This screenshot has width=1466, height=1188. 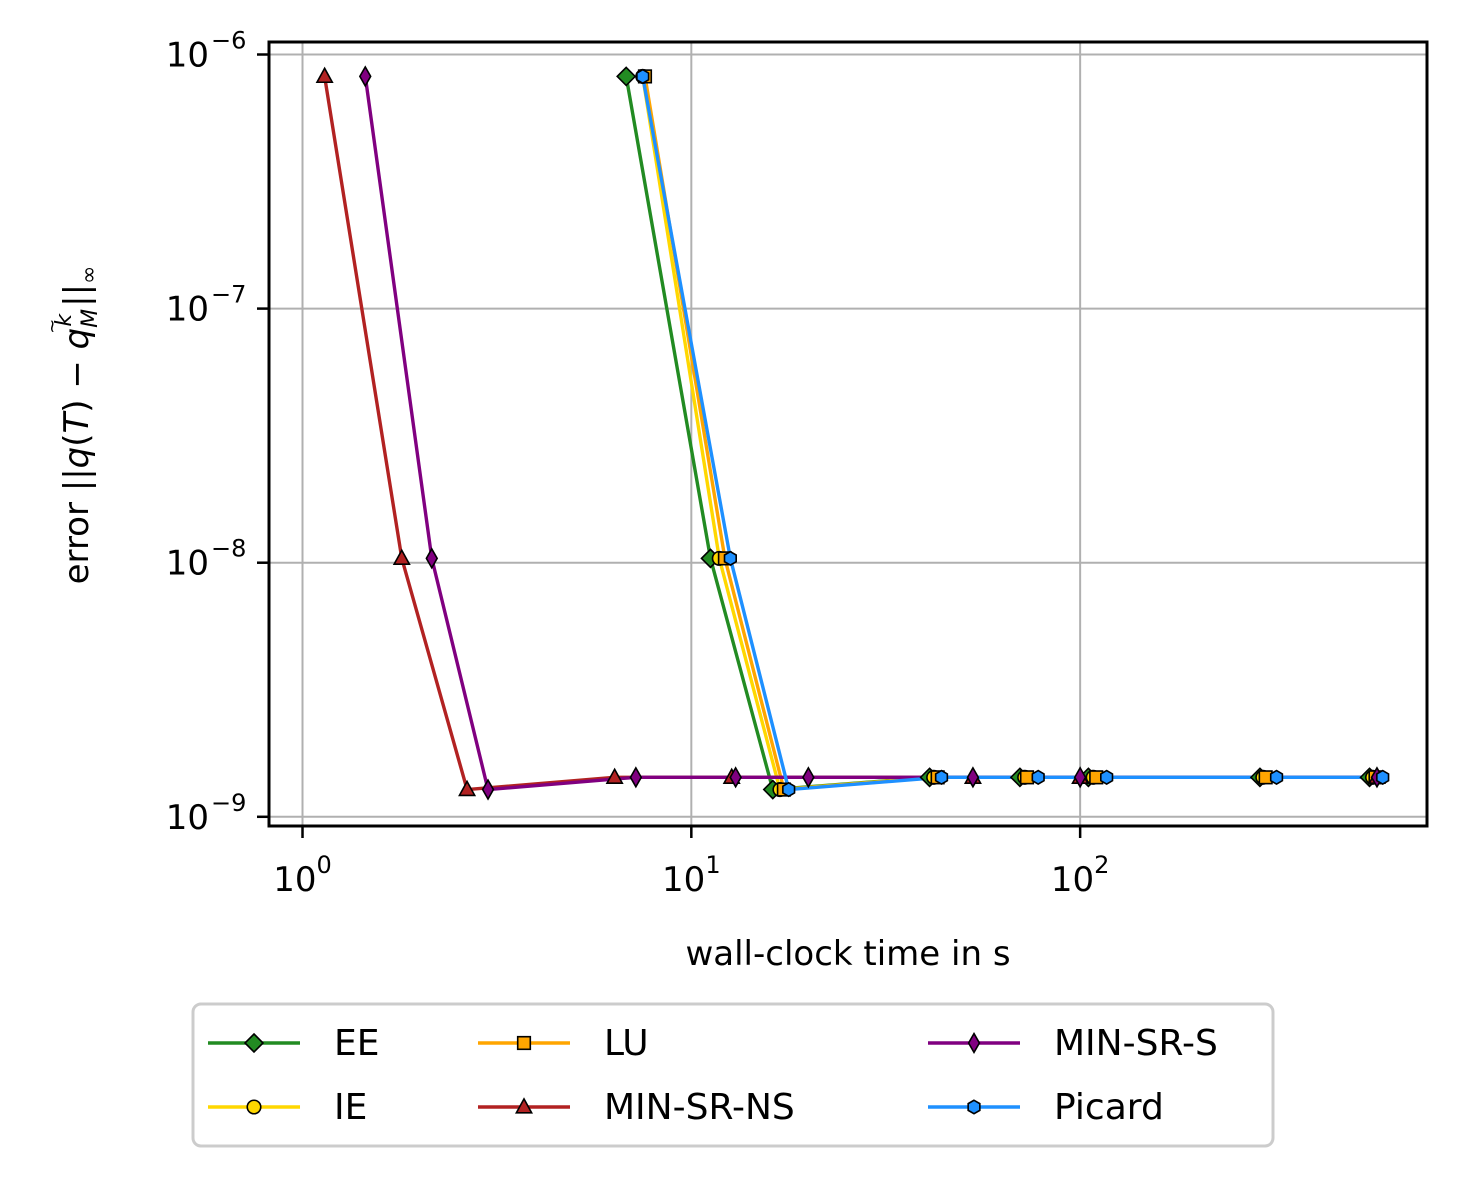 I want to click on y-label-tilde: ~, so click(x=52, y=326).